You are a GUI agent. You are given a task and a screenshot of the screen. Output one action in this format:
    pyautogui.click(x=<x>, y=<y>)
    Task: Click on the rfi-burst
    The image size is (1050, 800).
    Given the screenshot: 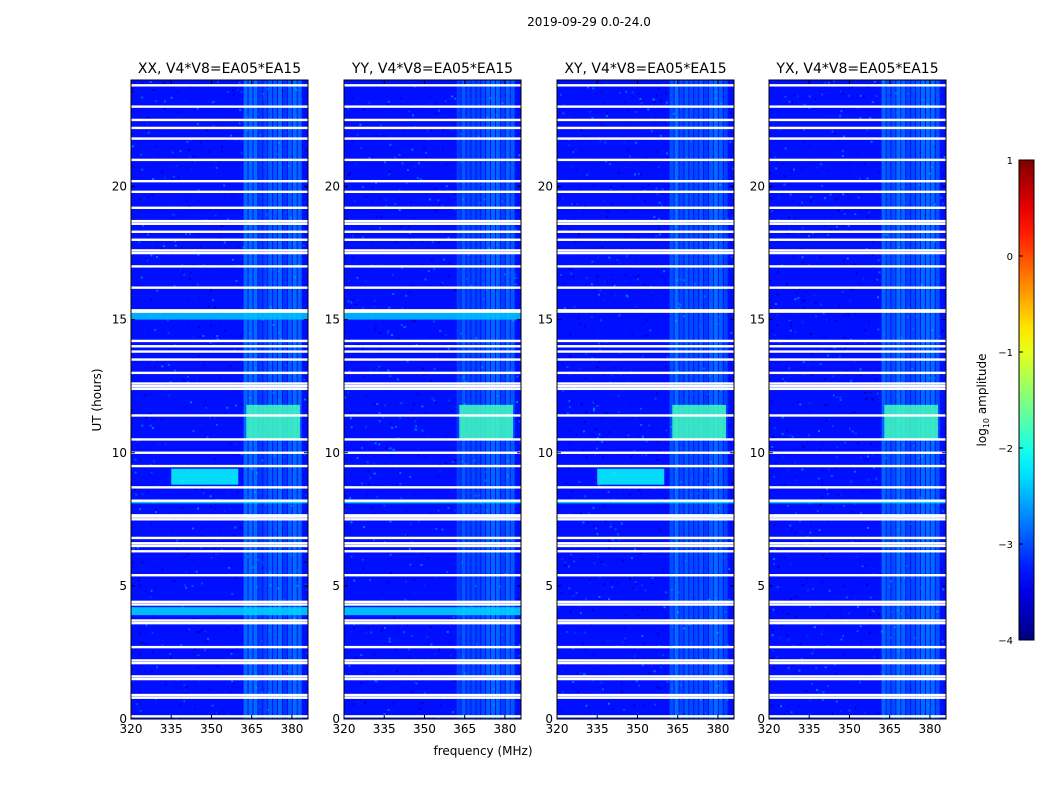 What is the action you would take?
    pyautogui.click(x=205, y=476)
    